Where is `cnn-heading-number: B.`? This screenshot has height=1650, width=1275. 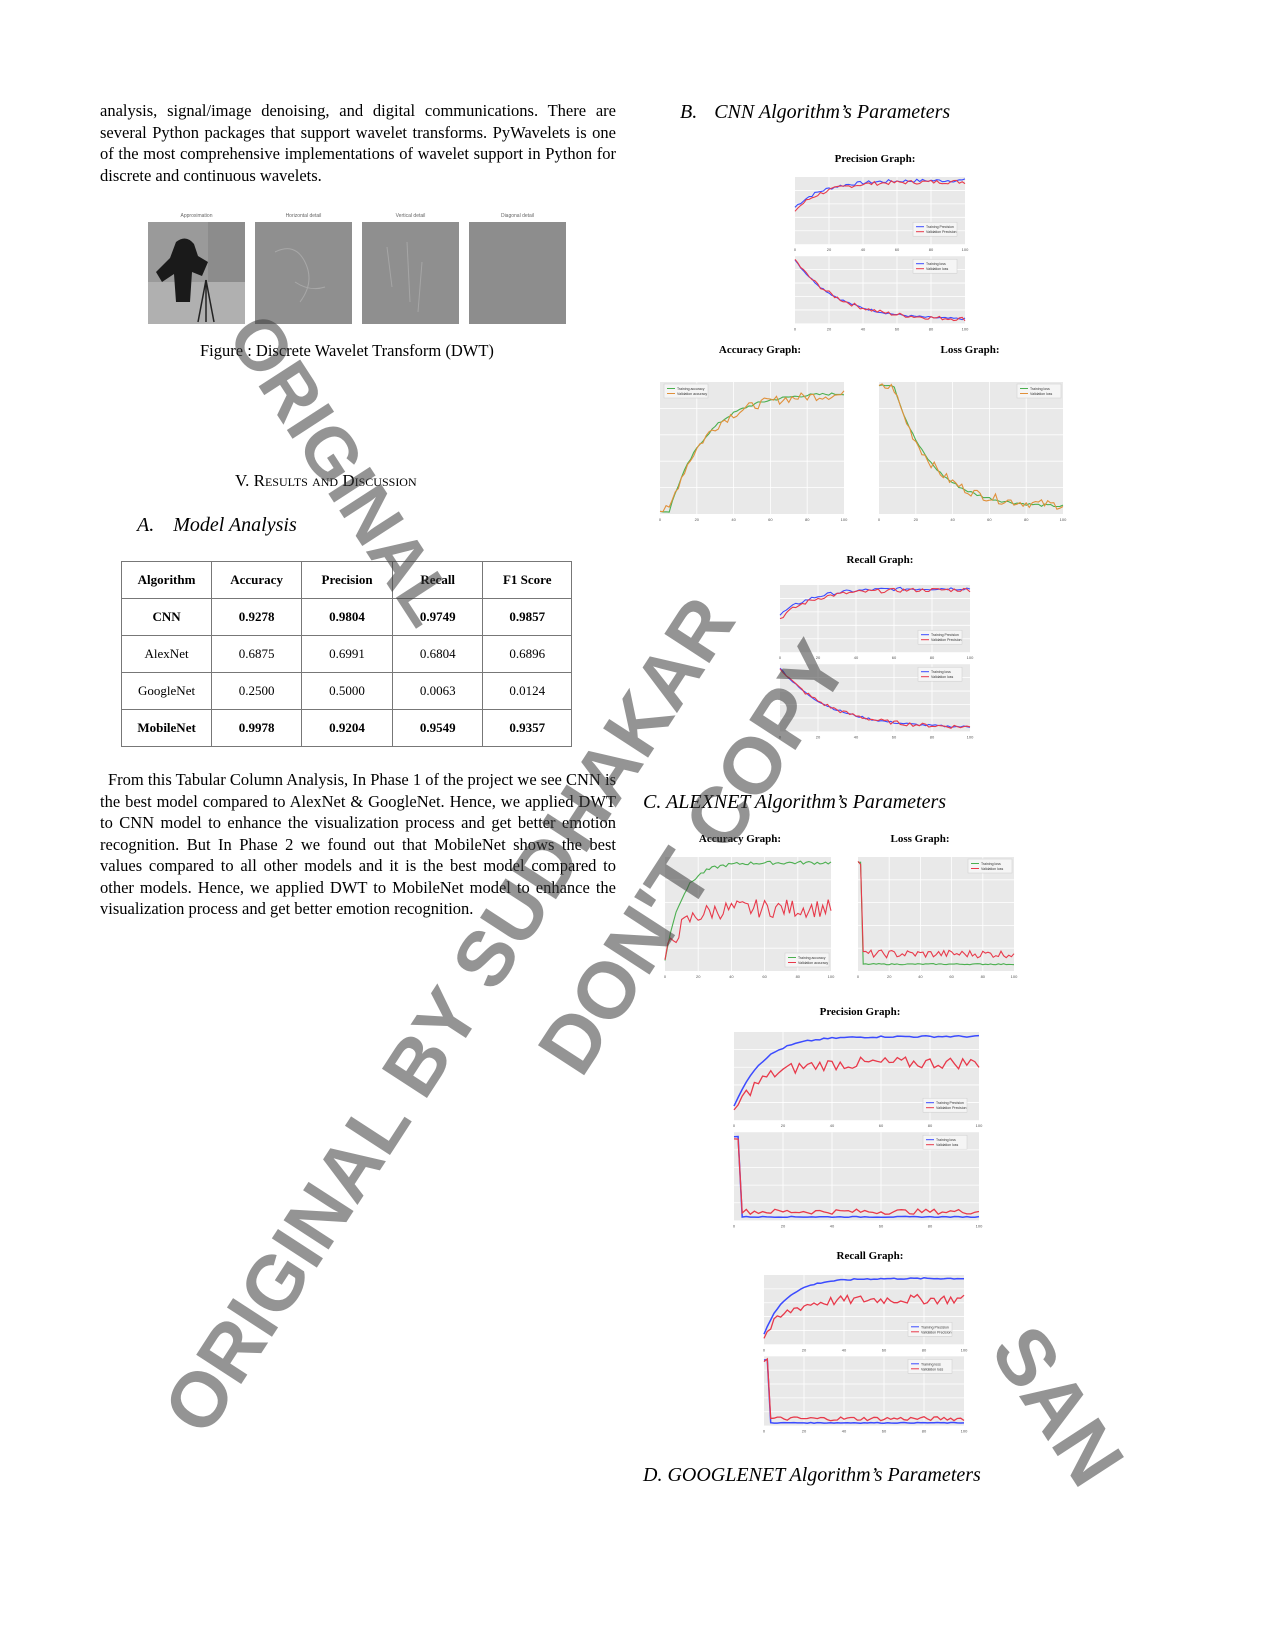 cnn-heading-number: B. is located at coordinates (689, 112).